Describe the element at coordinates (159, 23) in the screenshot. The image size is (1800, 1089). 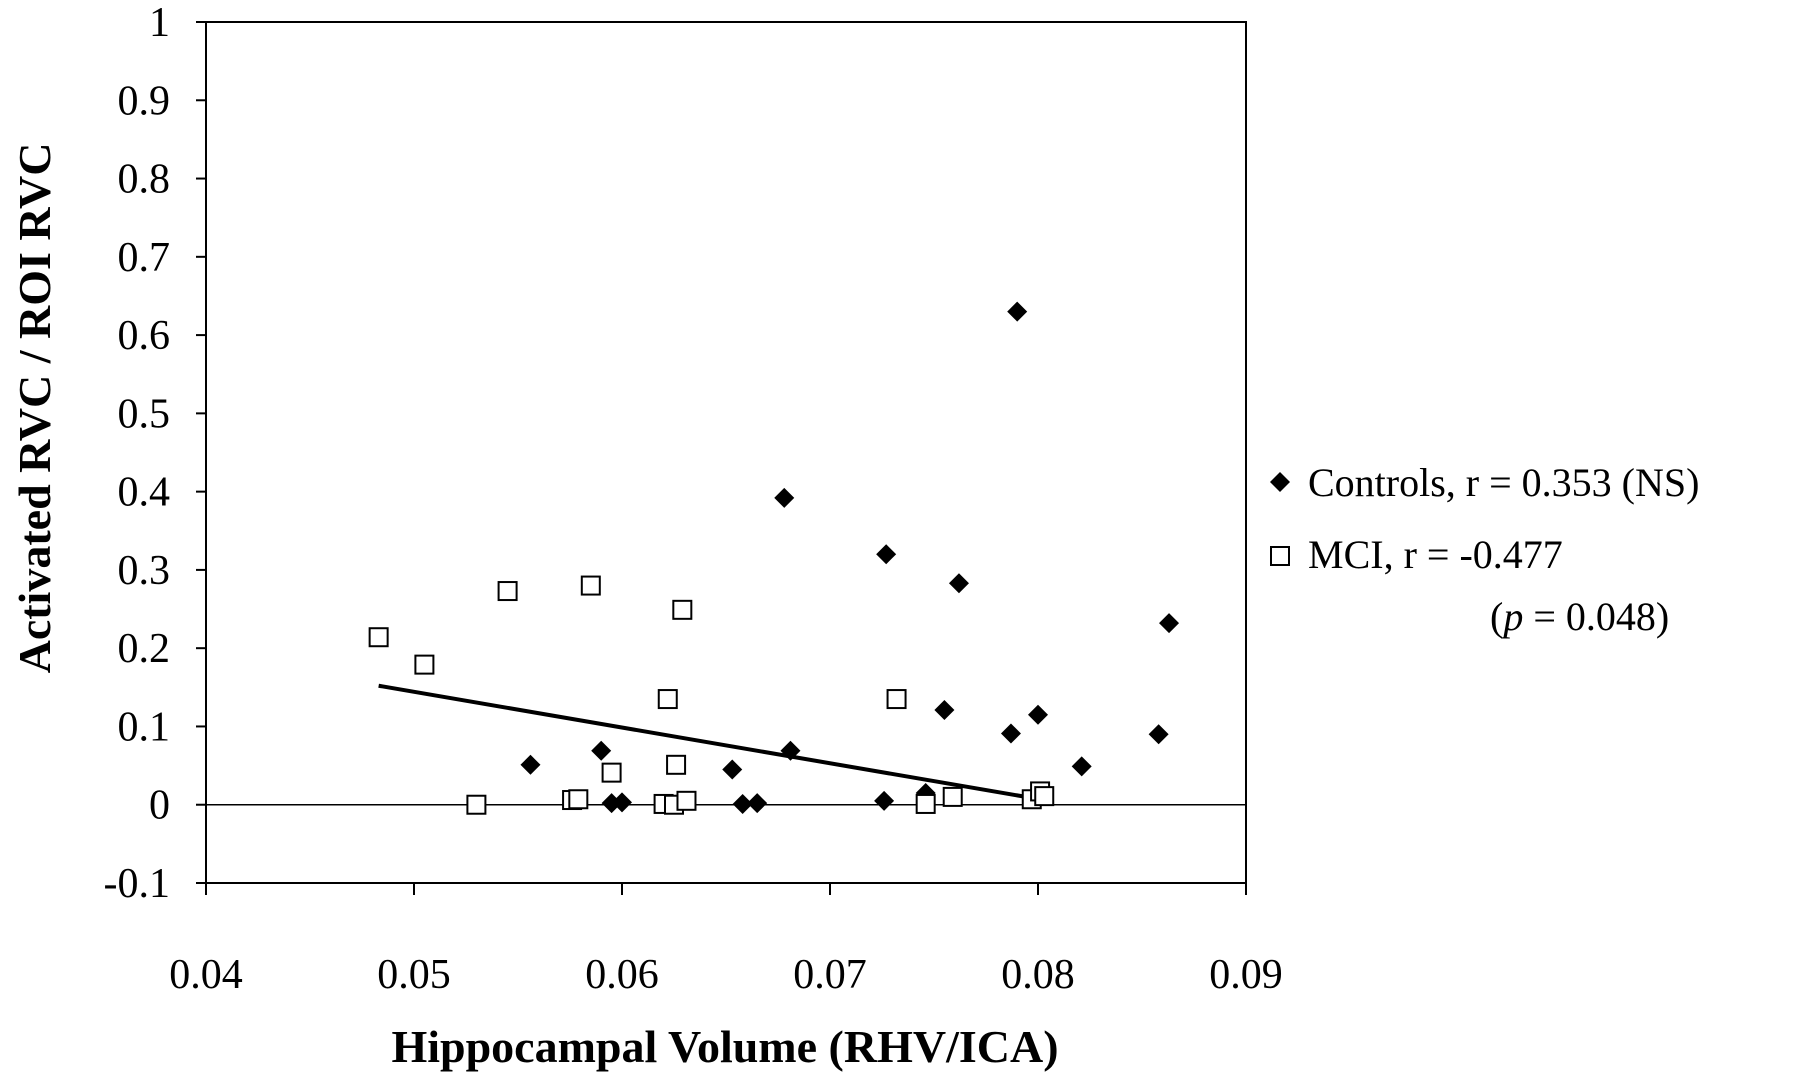
I see `y-tick-label: 1` at that location.